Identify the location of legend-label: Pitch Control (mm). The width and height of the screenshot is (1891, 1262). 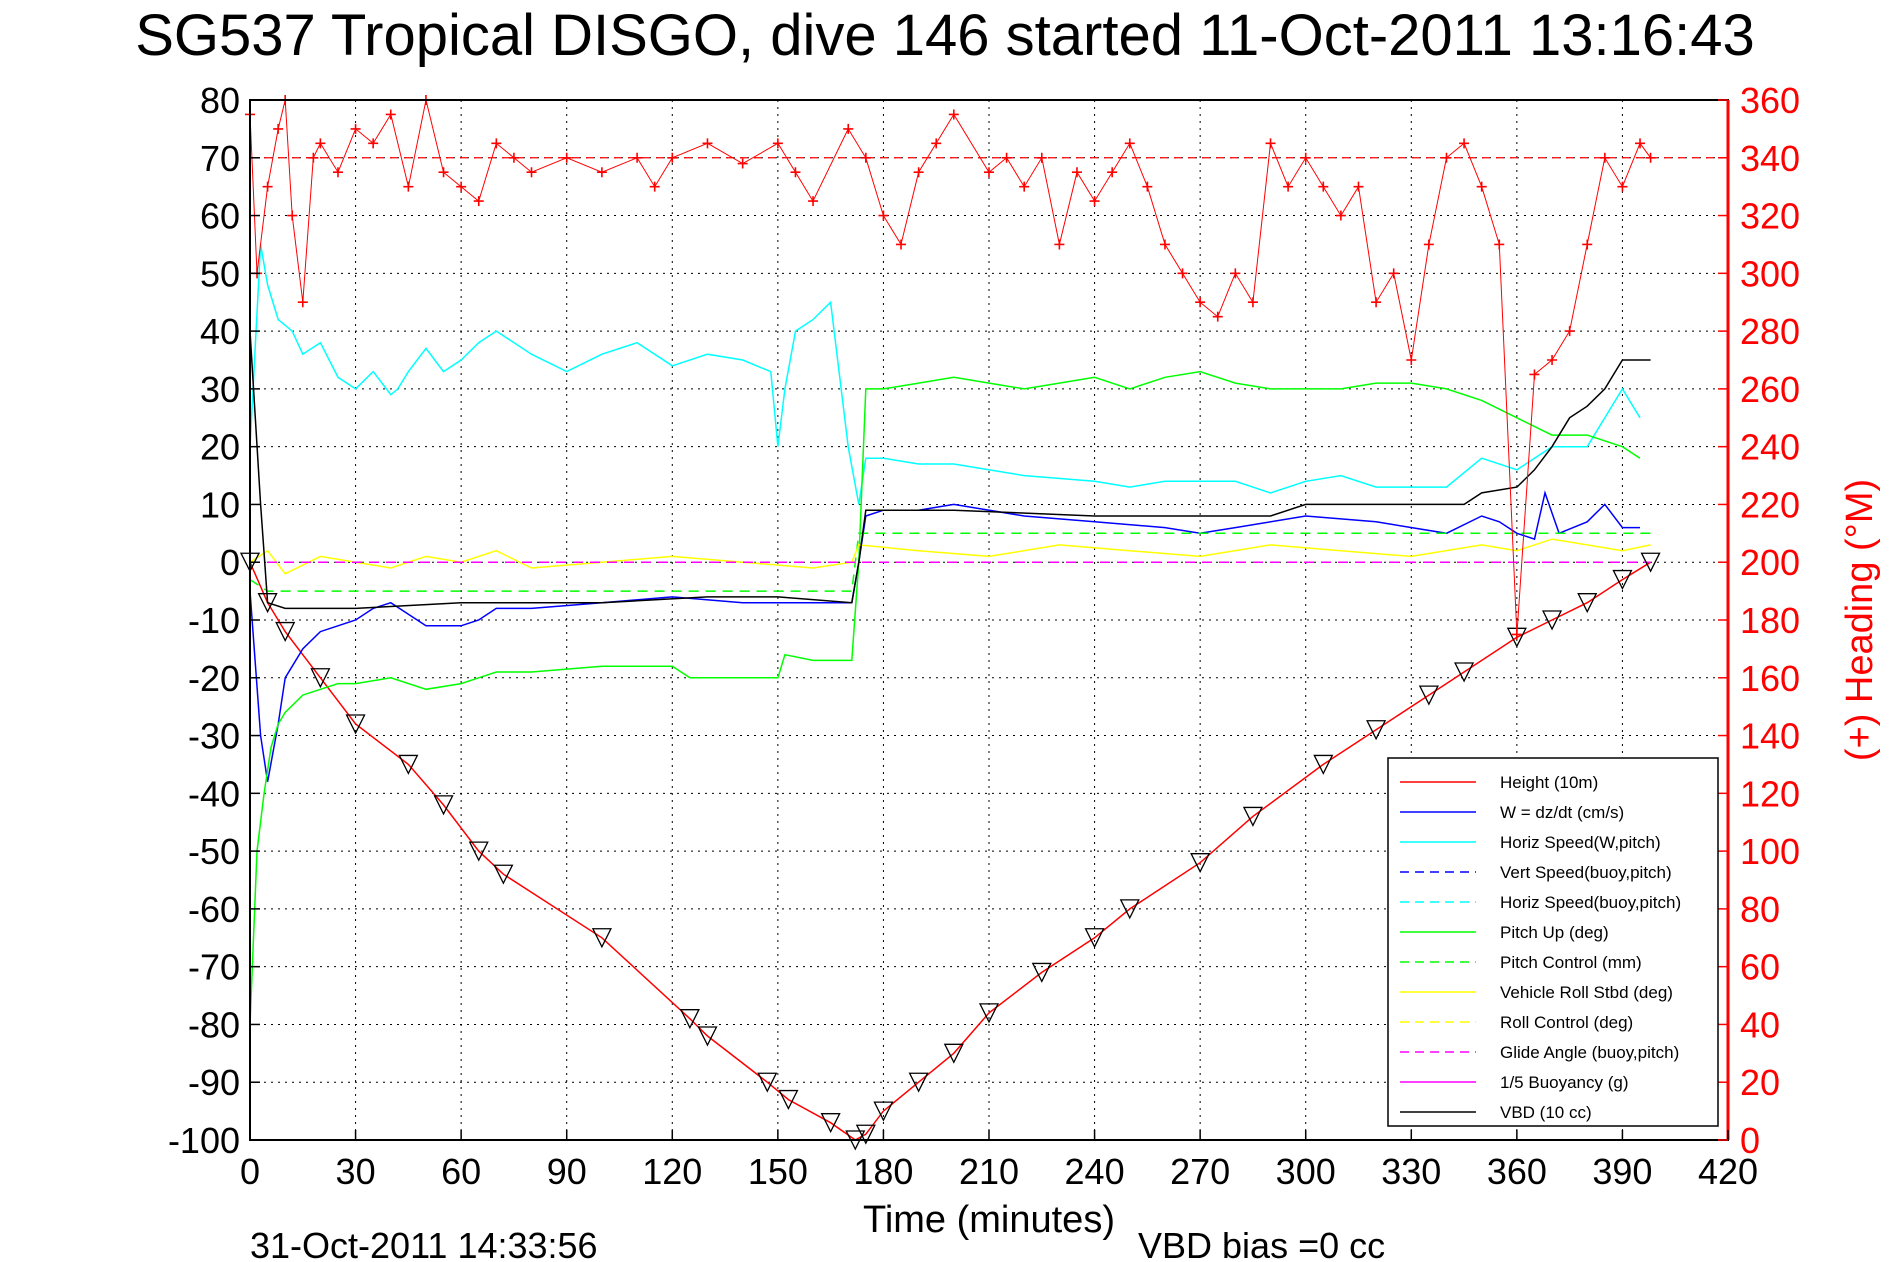
(1571, 962).